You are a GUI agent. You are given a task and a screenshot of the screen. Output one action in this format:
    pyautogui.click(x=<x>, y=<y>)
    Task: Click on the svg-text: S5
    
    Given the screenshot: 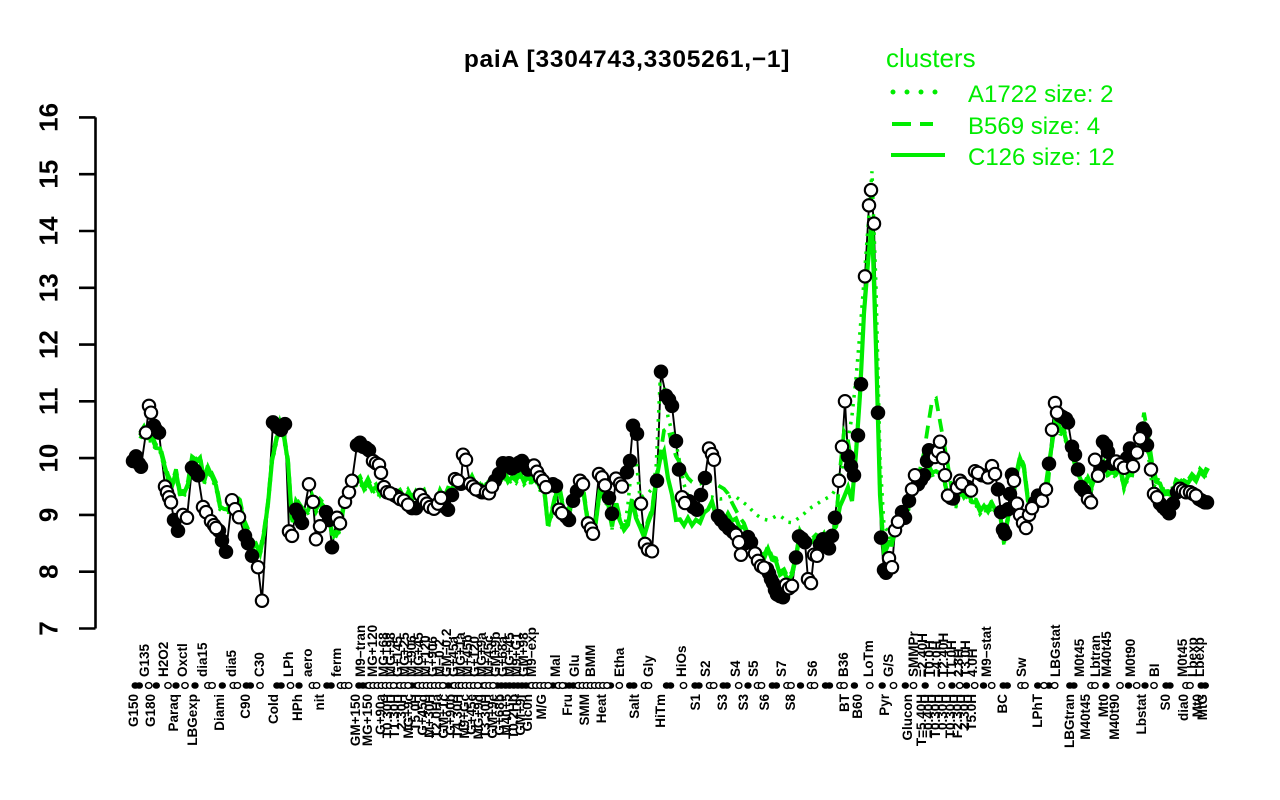 What is the action you would take?
    pyautogui.click(x=753, y=668)
    